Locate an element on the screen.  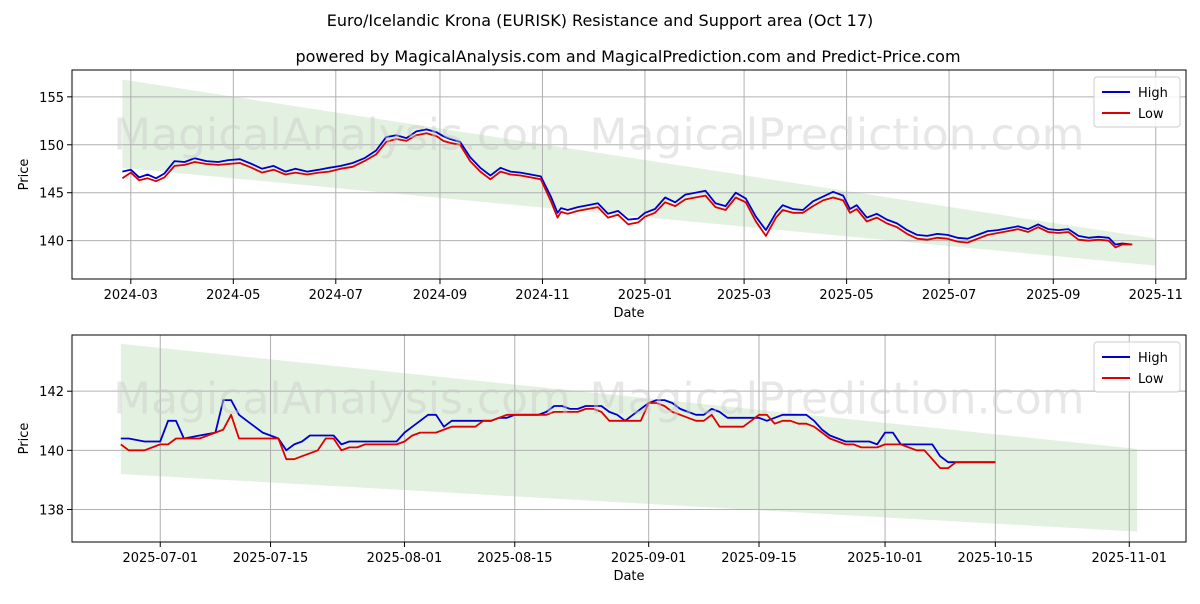
x-tick-label: 2024-09 is located at coordinates (440, 295).